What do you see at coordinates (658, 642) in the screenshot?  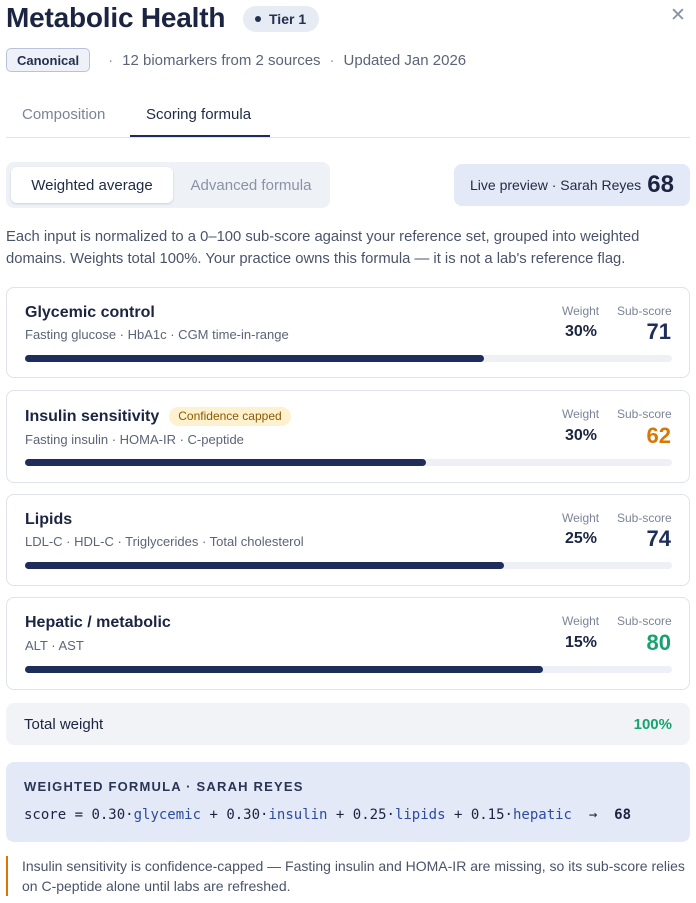 I see `domain-sub-score: 80` at bounding box center [658, 642].